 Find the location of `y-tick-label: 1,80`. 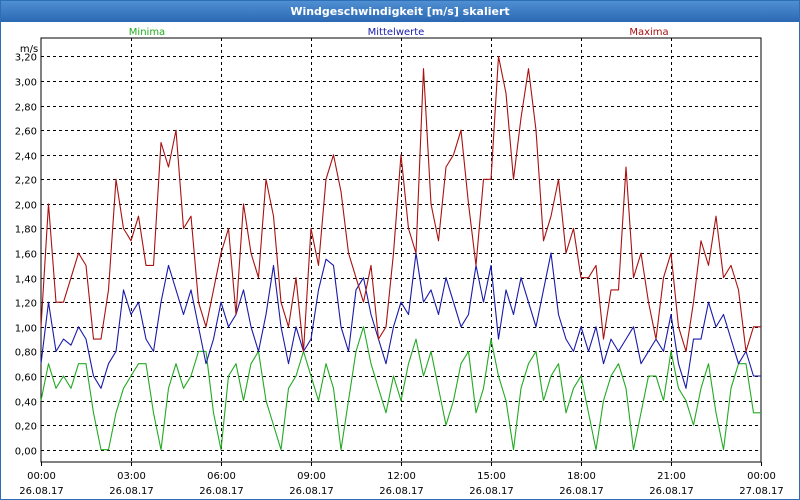

y-tick-label: 1,80 is located at coordinates (26, 230).